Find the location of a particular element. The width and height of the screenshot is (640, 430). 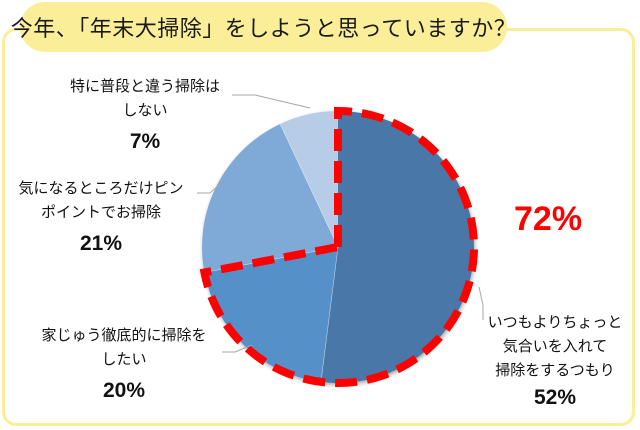

label-slice-21: 気になるところだけピン ポイントでお掃除 21% is located at coordinates (101, 216).